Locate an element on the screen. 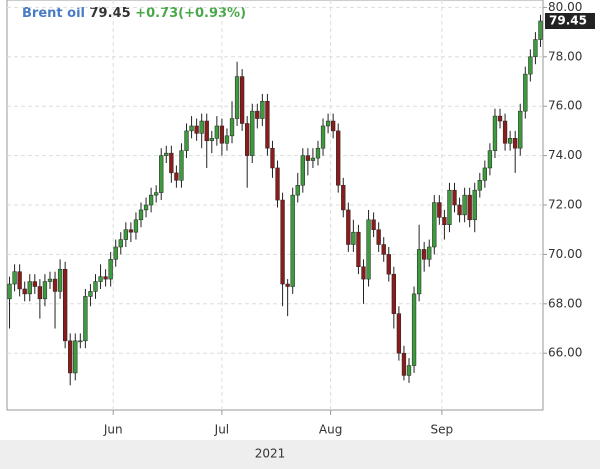  last-price-box is located at coordinates (570, 20).